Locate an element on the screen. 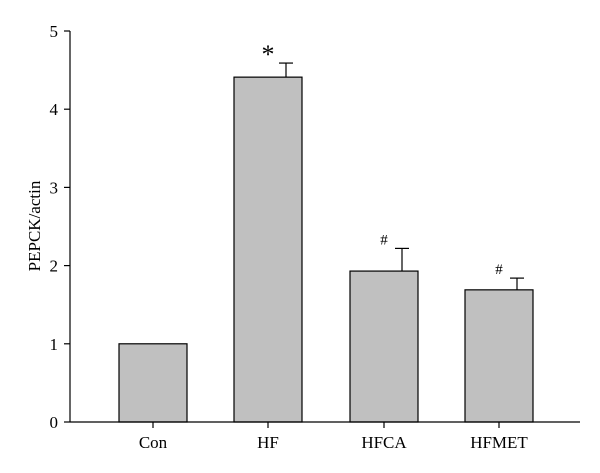 This screenshot has width=600, height=473. y-tick-label: 0 is located at coordinates (54, 422).